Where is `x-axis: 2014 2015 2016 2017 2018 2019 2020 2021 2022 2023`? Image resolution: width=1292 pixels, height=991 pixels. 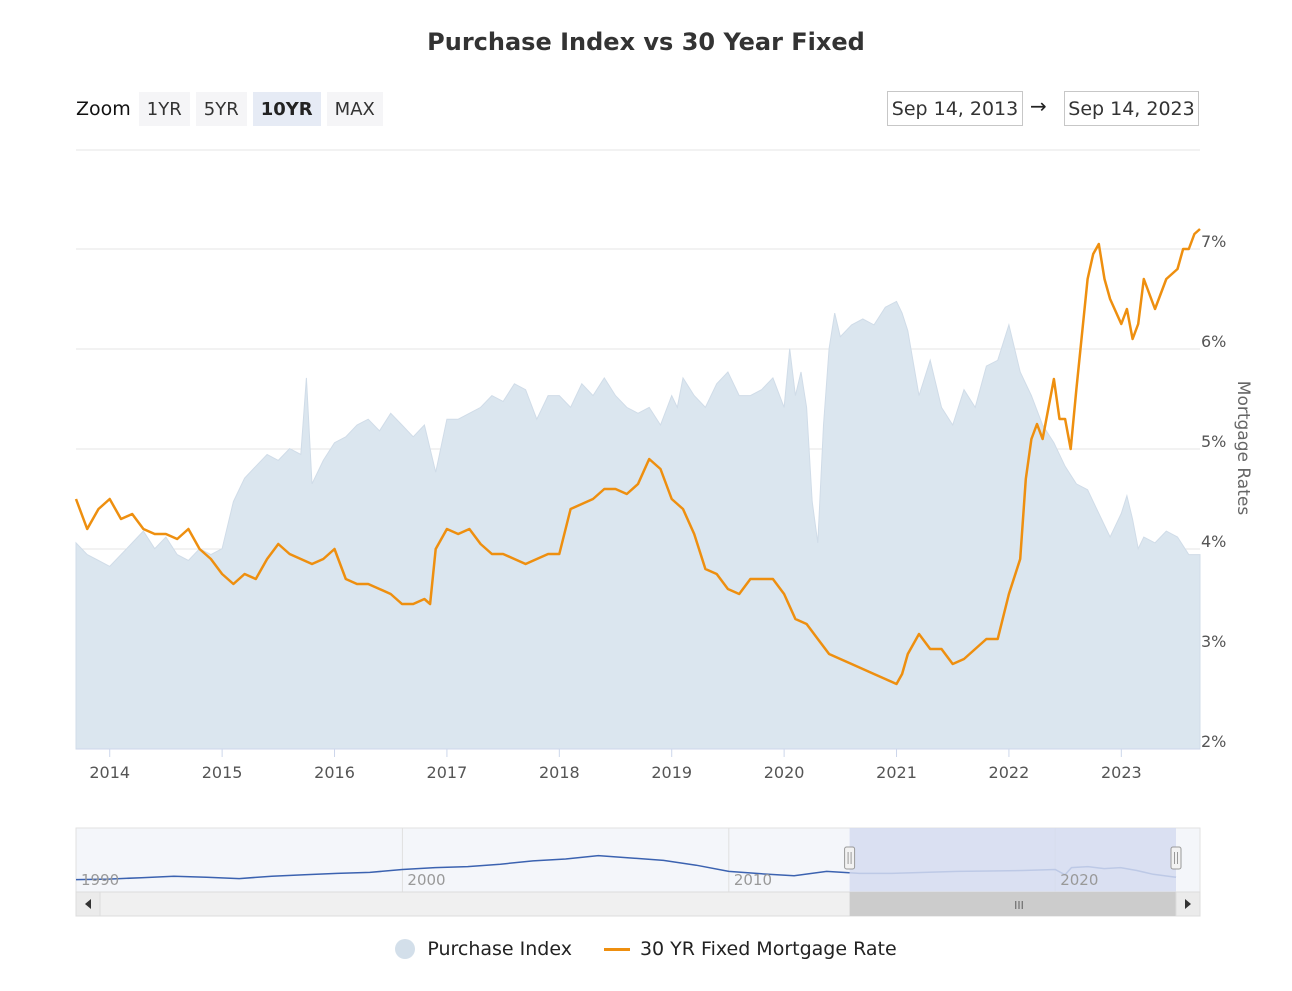 x-axis: 2014 2015 2016 2017 2018 2019 2020 2021 2022 2023 is located at coordinates (638, 765).